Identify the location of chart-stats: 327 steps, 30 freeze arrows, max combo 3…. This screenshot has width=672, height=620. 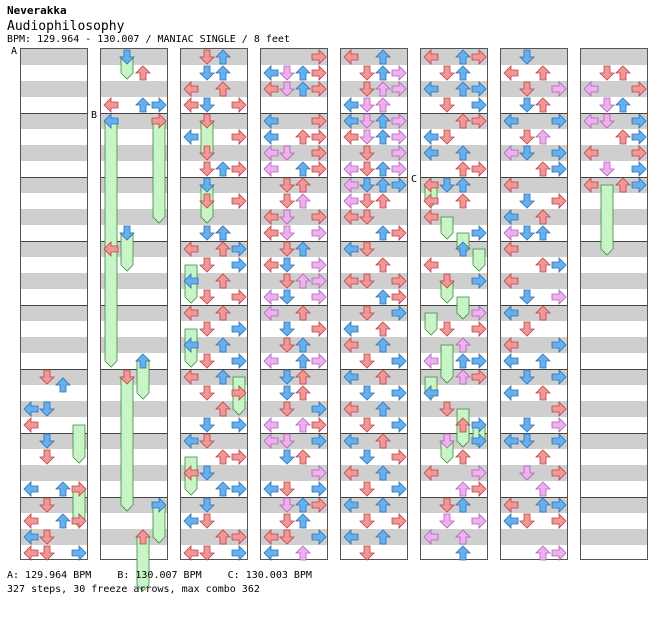
(133, 589).